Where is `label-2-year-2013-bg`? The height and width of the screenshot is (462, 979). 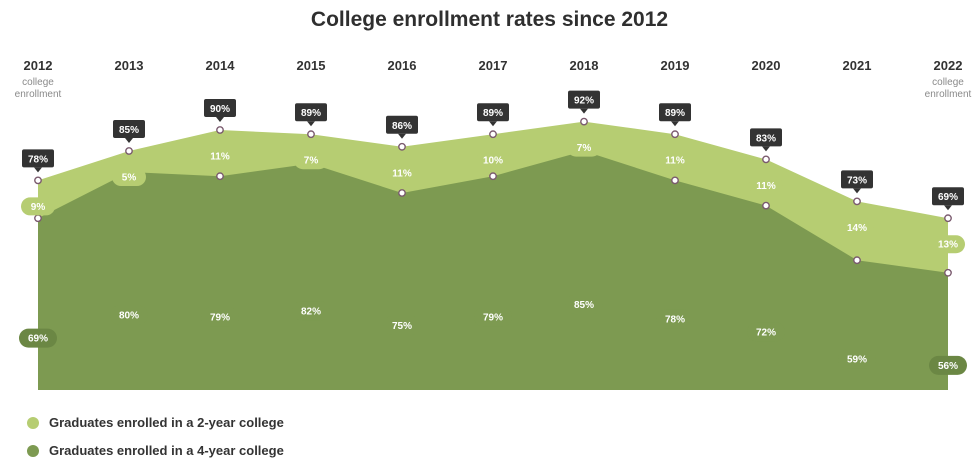 label-2-year-2013-bg is located at coordinates (129, 177).